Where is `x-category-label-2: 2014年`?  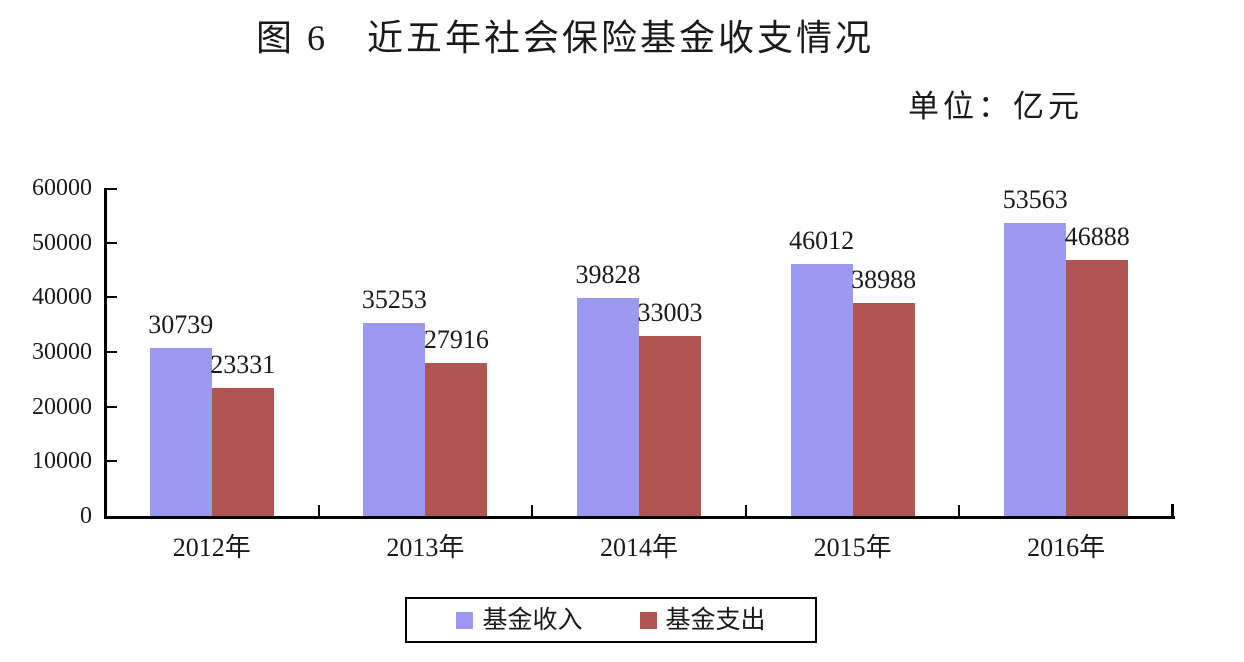 x-category-label-2: 2014年 is located at coordinates (638, 547).